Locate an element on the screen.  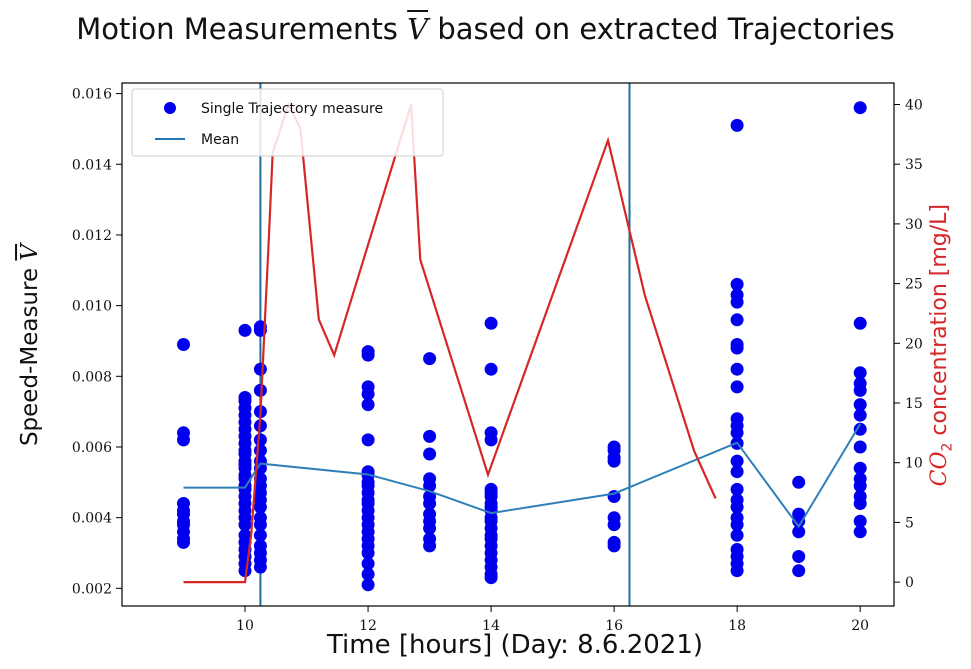
mean-line is located at coordinates (522, 476).